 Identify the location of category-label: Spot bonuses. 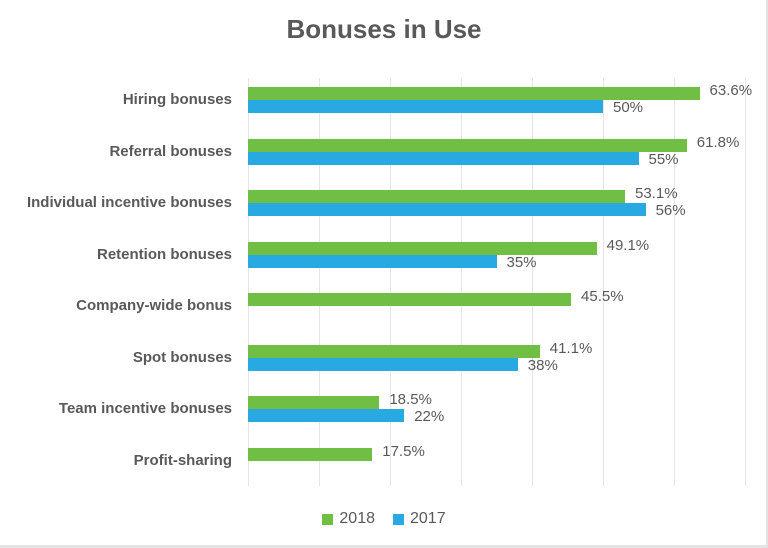
(182, 357).